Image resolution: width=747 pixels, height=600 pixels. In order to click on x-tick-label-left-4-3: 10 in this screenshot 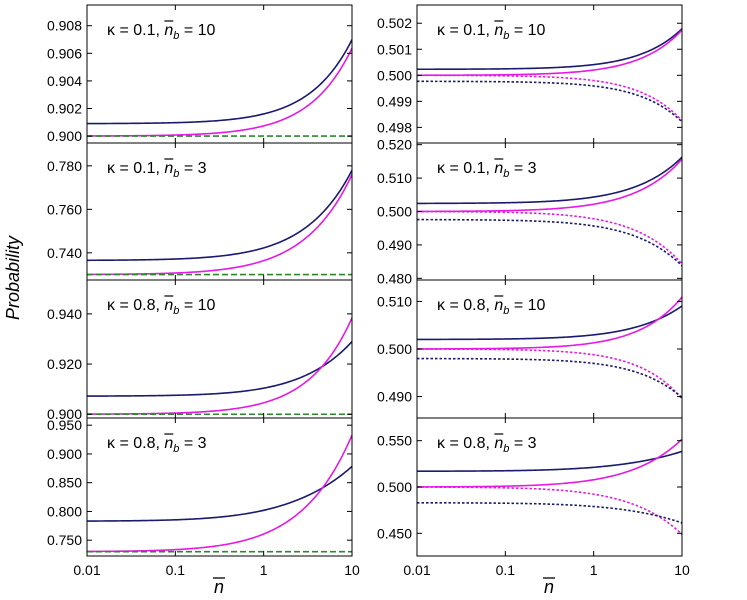, I will do `click(352, 570)`.